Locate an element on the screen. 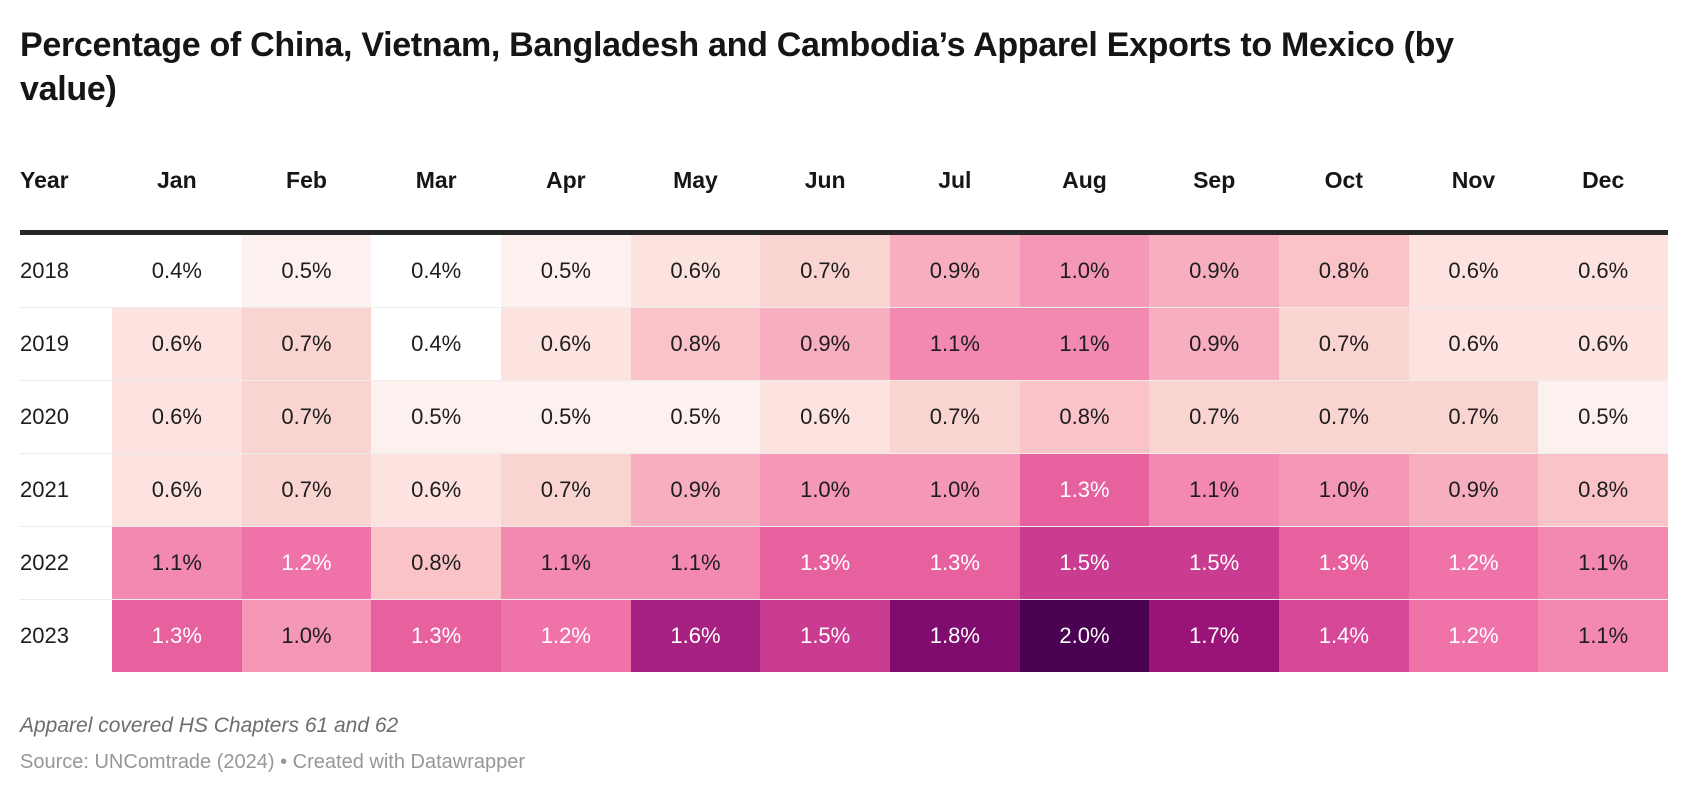 This screenshot has width=1688, height=798. column-header-feb: Feb is located at coordinates (306, 180).